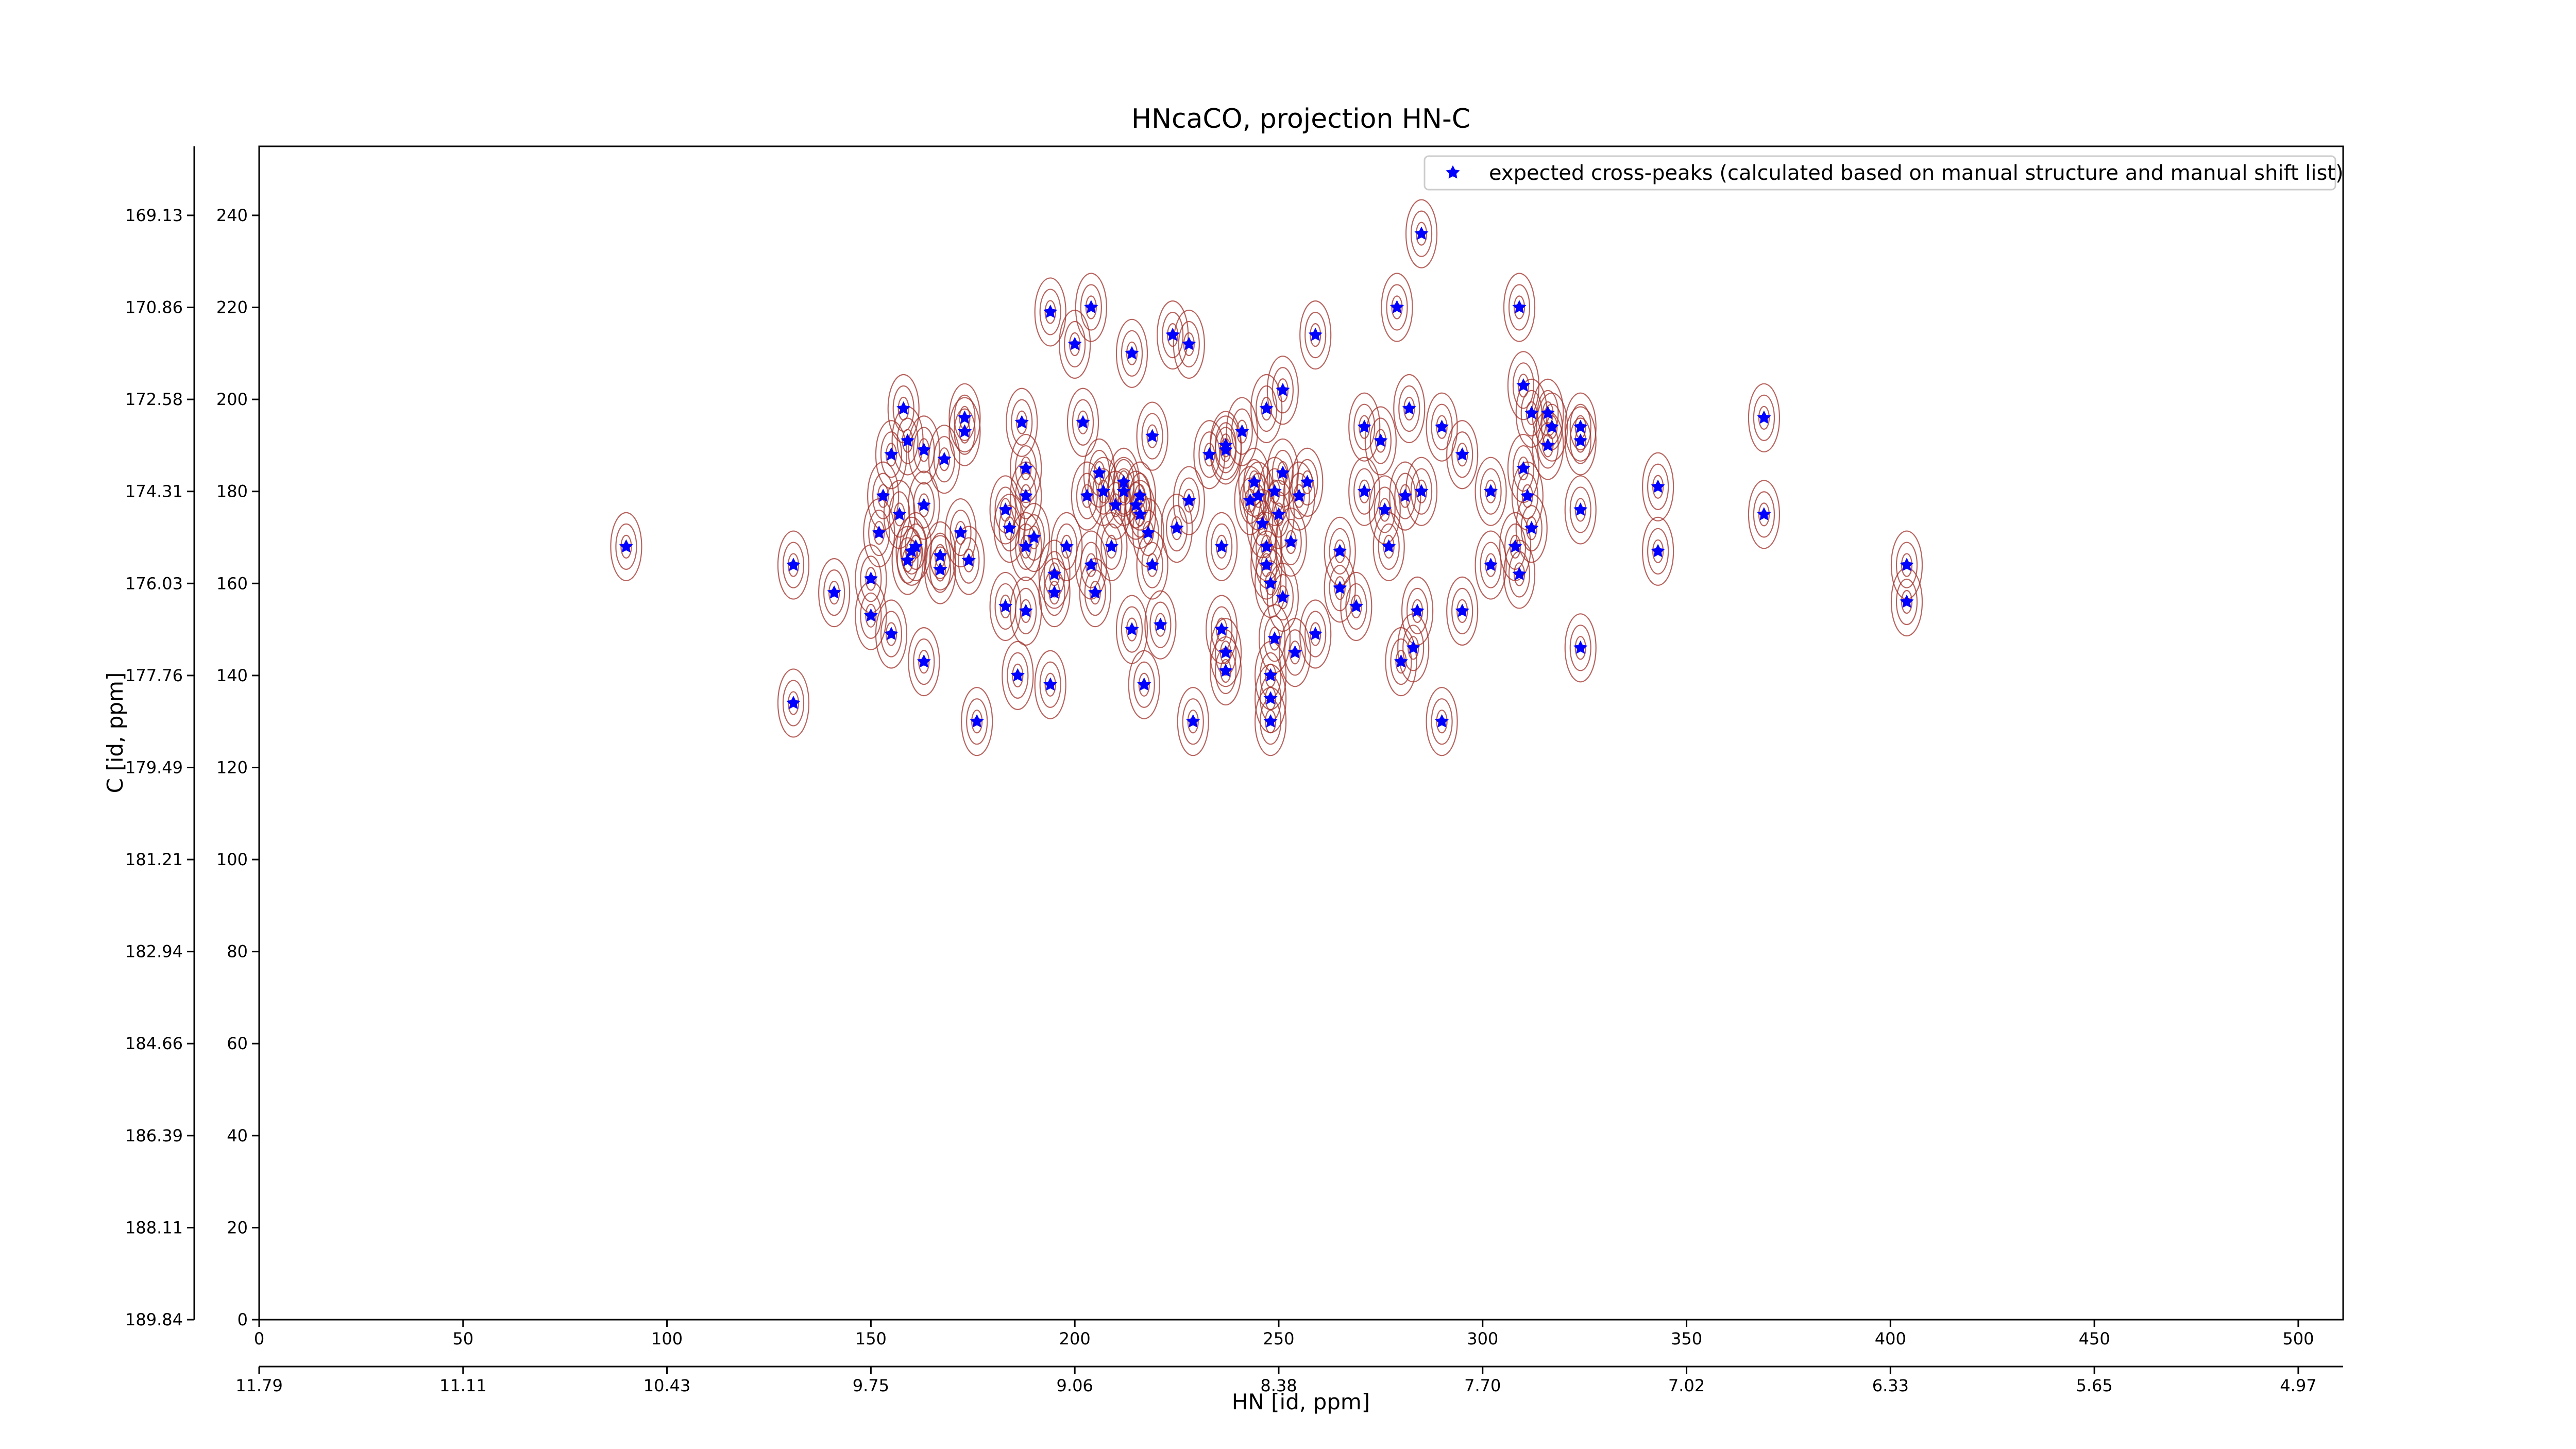  Describe the element at coordinates (1482, 1385) in the screenshot. I see `x2-tick-label: 7.70` at that location.